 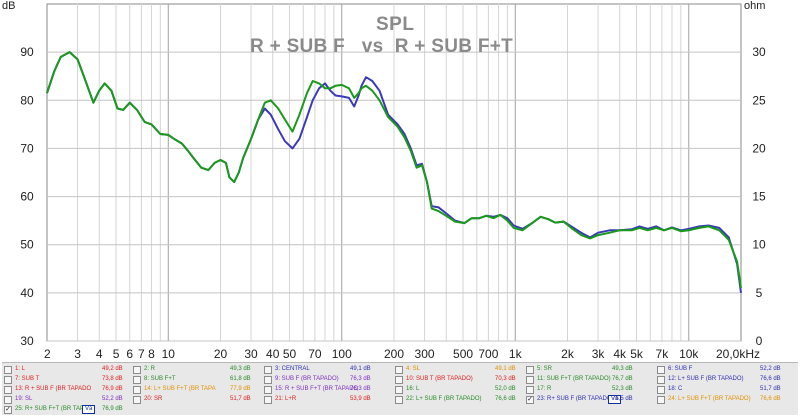 I want to click on legend-item: 2: R 49,3 dB, so click(x=197, y=369).